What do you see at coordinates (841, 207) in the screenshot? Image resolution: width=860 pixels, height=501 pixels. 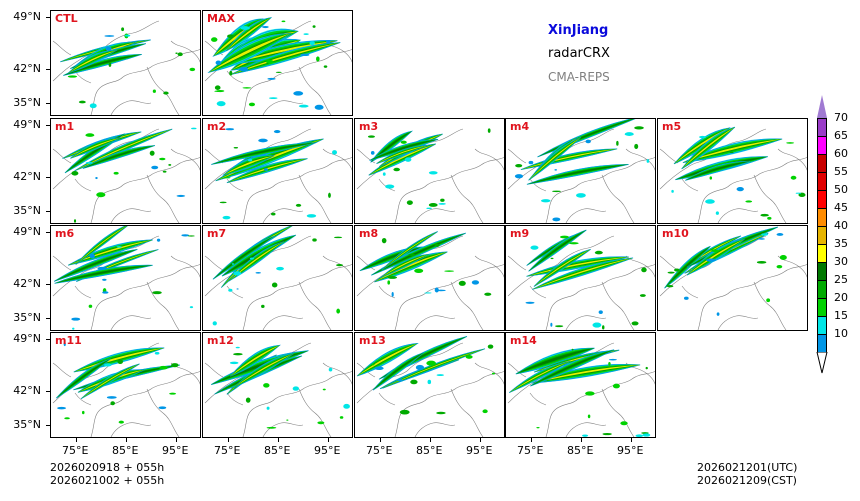 I see `colorbar-level-label: 45` at bounding box center [841, 207].